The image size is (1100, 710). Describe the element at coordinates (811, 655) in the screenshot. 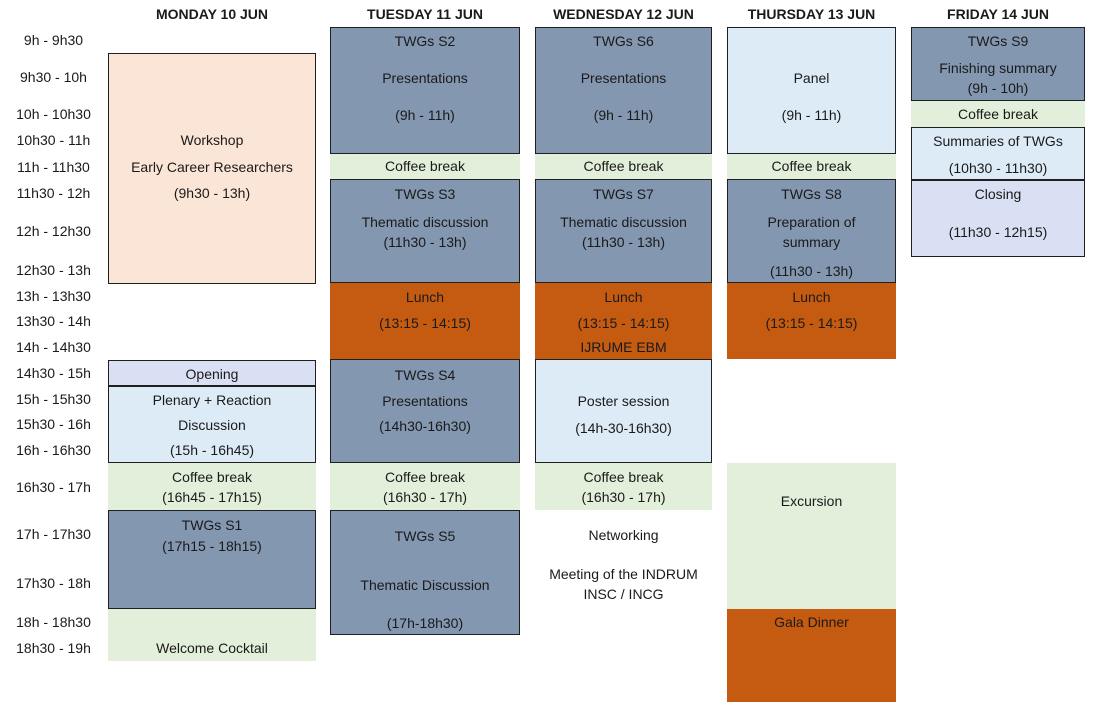

I see `gala-dinner-block: Gala Dinner` at that location.